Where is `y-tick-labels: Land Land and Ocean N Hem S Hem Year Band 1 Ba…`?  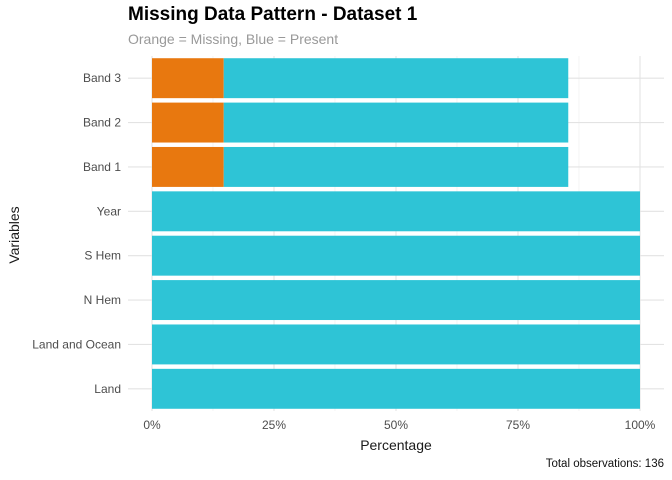 y-tick-labels: Land Land and Ocean N Hem S Hem Year Band 1 Ba… is located at coordinates (76, 233).